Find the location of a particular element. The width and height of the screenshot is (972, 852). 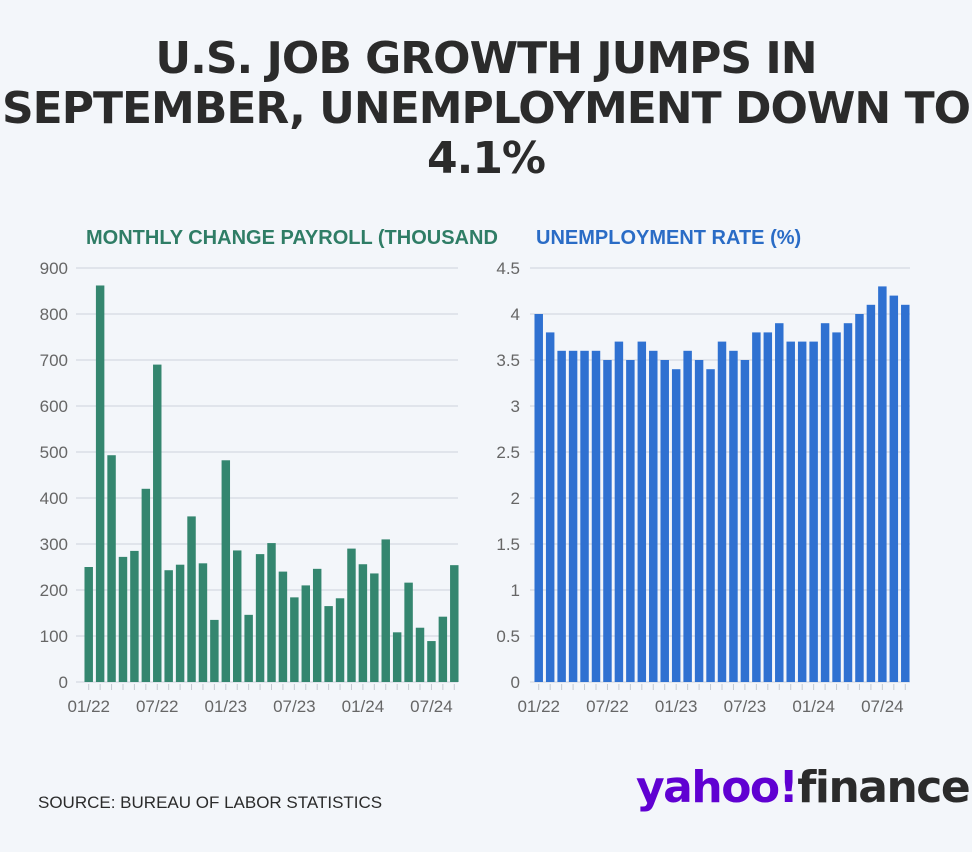

y-tick-label: 200 is located at coordinates (54, 590).